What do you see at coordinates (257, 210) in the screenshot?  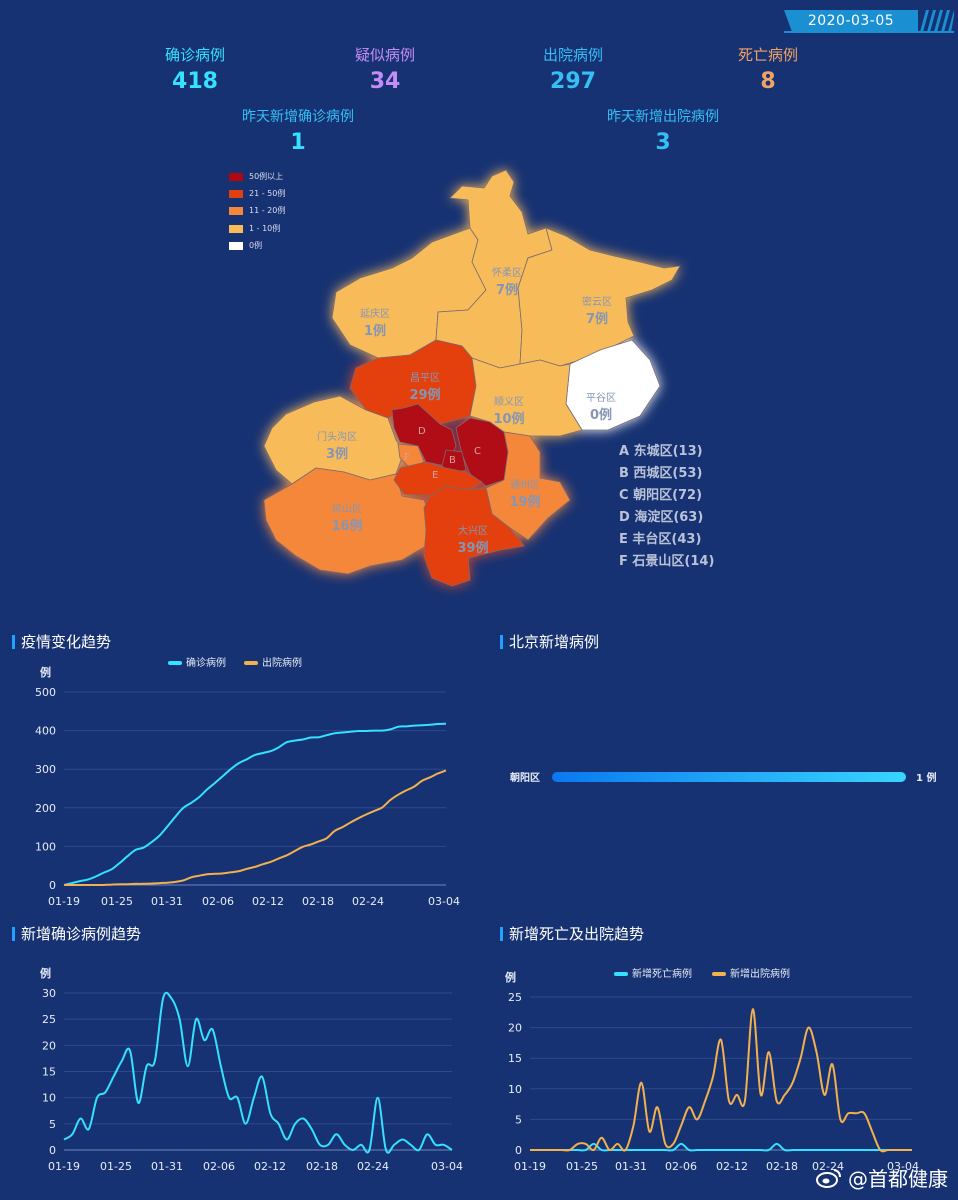 I see `legend-item: 11 - 20例` at bounding box center [257, 210].